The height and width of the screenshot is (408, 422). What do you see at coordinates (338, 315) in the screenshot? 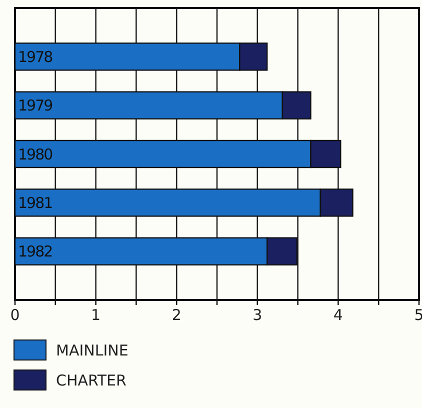
I see `x-tick-label: 4` at bounding box center [338, 315].